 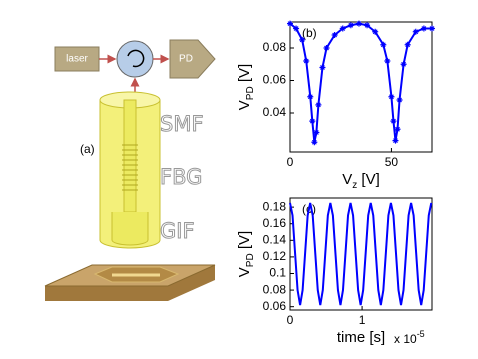 I want to click on multiplier-exponent: -5, so click(x=421, y=334).